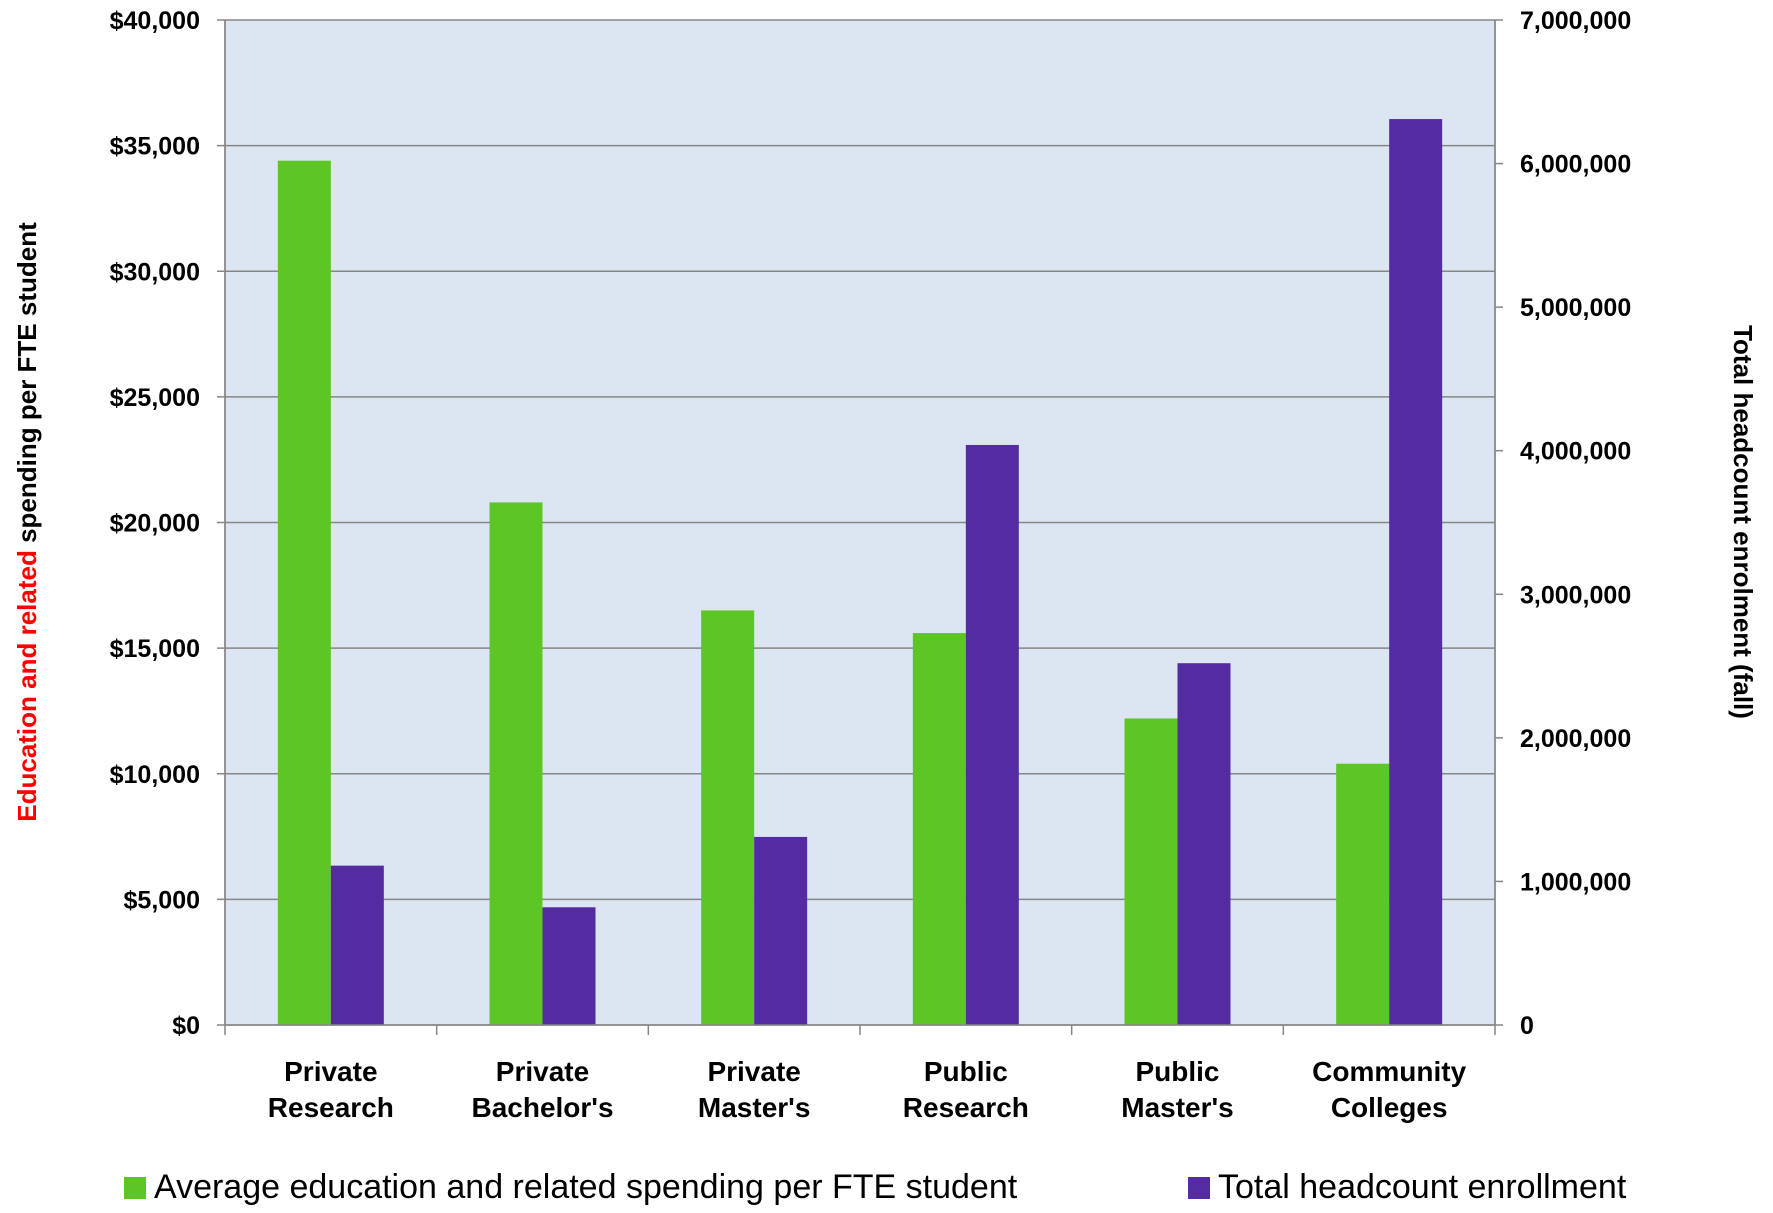 This screenshot has height=1213, width=1773. Describe the element at coordinates (1199, 1187) in the screenshot. I see `legend-swatch-enrollment` at that location.